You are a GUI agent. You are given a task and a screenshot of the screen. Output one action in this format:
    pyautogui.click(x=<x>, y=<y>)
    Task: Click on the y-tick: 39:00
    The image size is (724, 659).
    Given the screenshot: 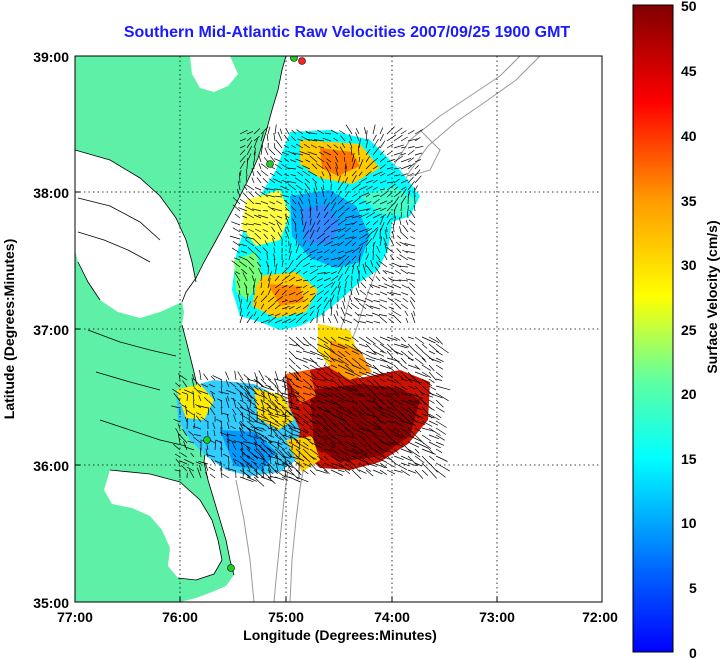 What is the action you would take?
    pyautogui.click(x=51, y=57)
    